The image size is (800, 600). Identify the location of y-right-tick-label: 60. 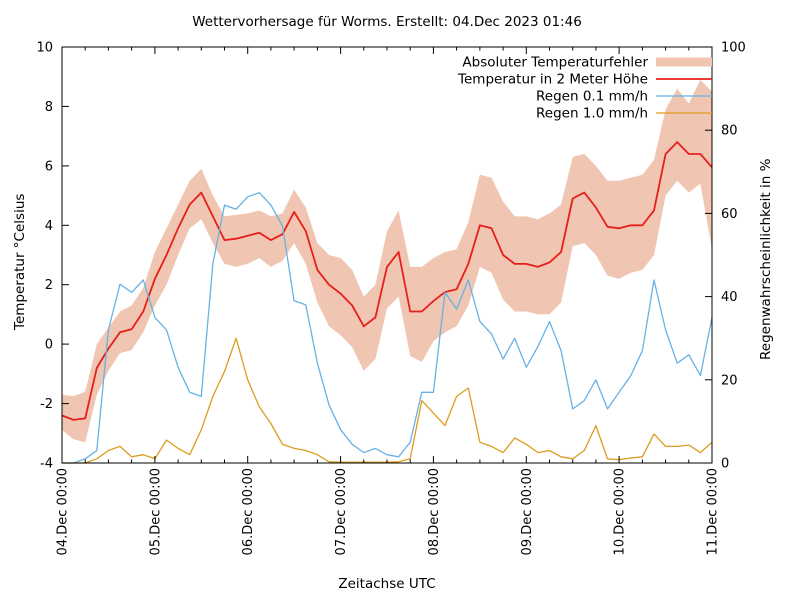
(729, 214).